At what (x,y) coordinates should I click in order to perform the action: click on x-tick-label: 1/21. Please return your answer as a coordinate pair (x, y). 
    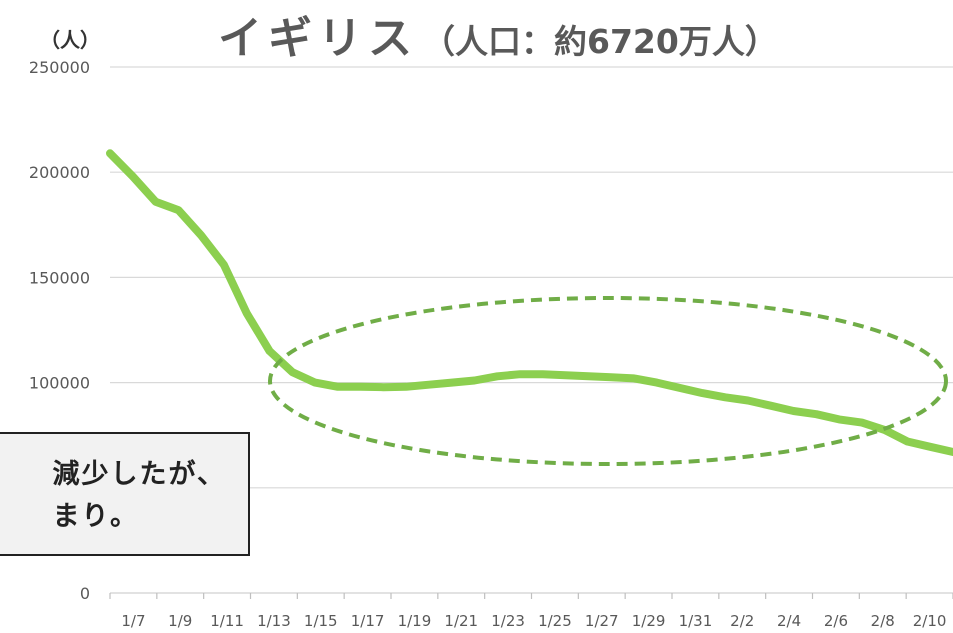
    Looking at the image, I should click on (461, 621).